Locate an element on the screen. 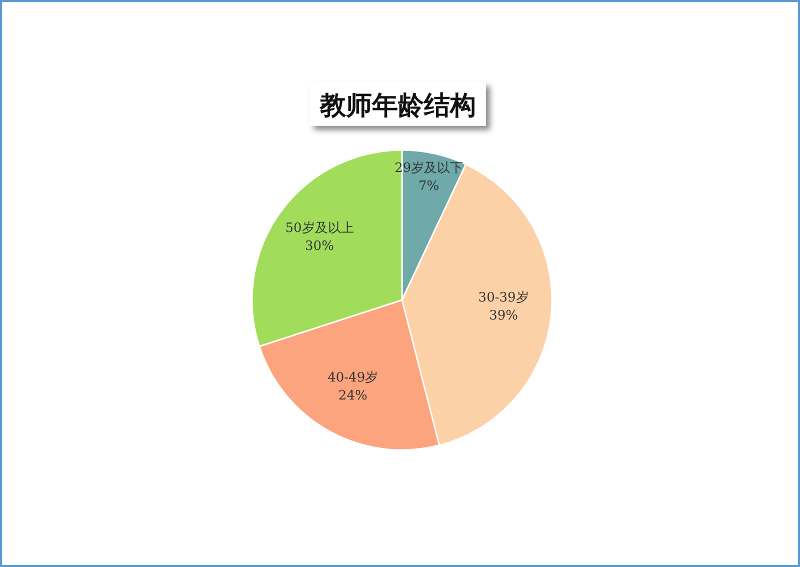  data-label: 7% is located at coordinates (429, 186).